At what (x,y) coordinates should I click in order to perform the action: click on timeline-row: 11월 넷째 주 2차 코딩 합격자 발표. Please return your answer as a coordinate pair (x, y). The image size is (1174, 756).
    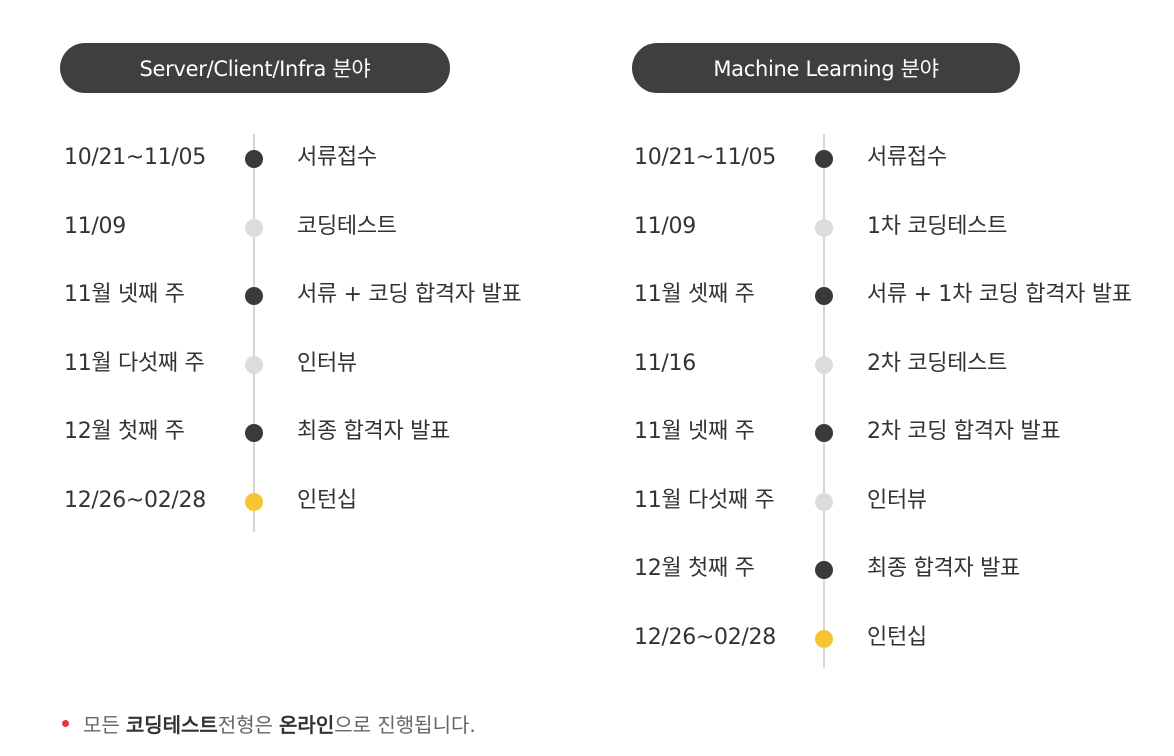
    Looking at the image, I should click on (870, 432).